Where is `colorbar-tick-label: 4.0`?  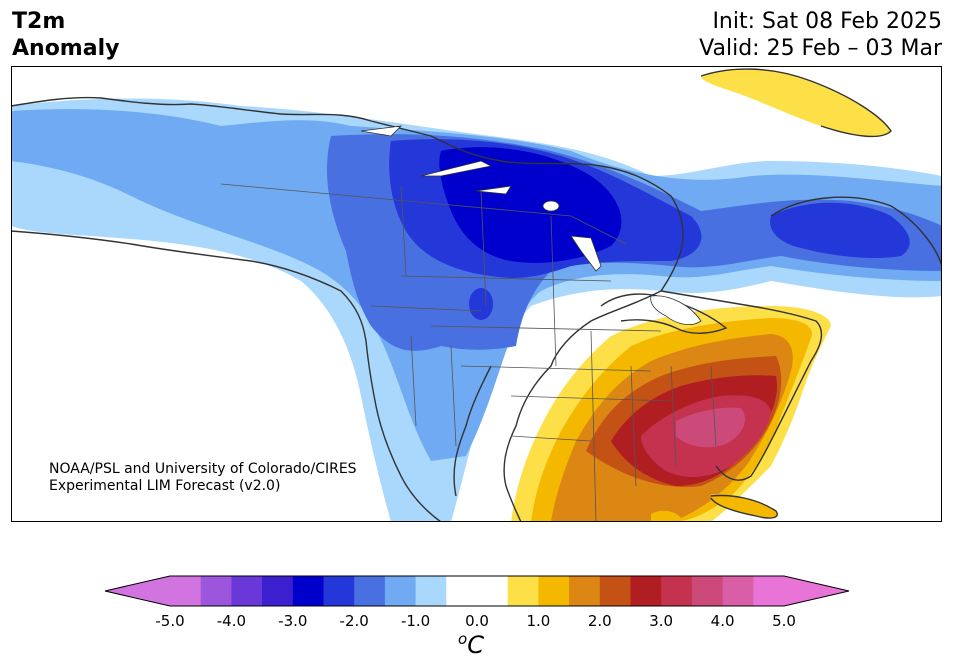 colorbar-tick-label: 4.0 is located at coordinates (722, 621).